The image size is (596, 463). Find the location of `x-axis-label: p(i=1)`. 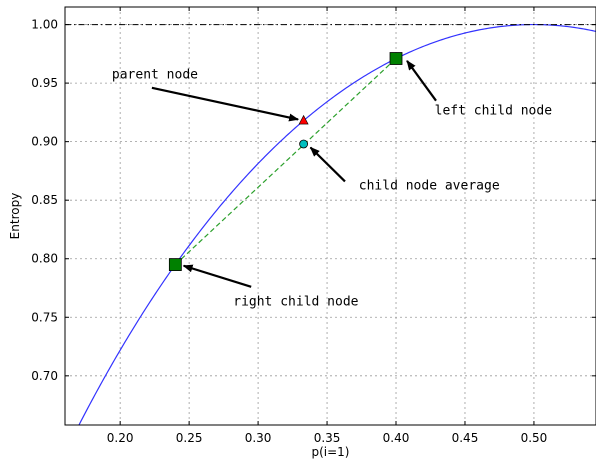

x-axis-label: p(i=1) is located at coordinates (330, 452).